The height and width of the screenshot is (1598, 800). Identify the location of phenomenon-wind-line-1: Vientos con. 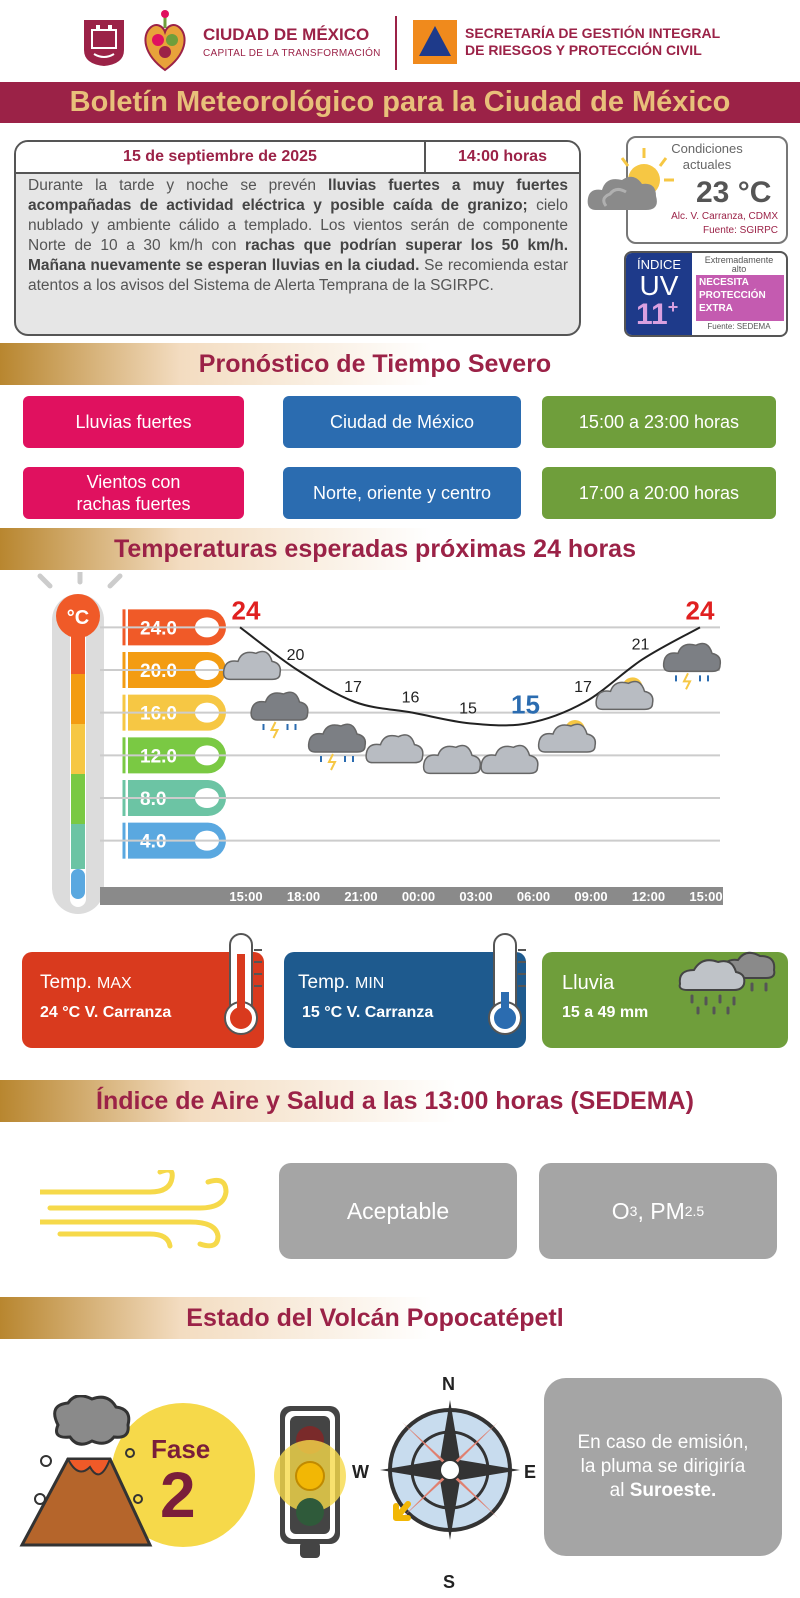
(133, 482).